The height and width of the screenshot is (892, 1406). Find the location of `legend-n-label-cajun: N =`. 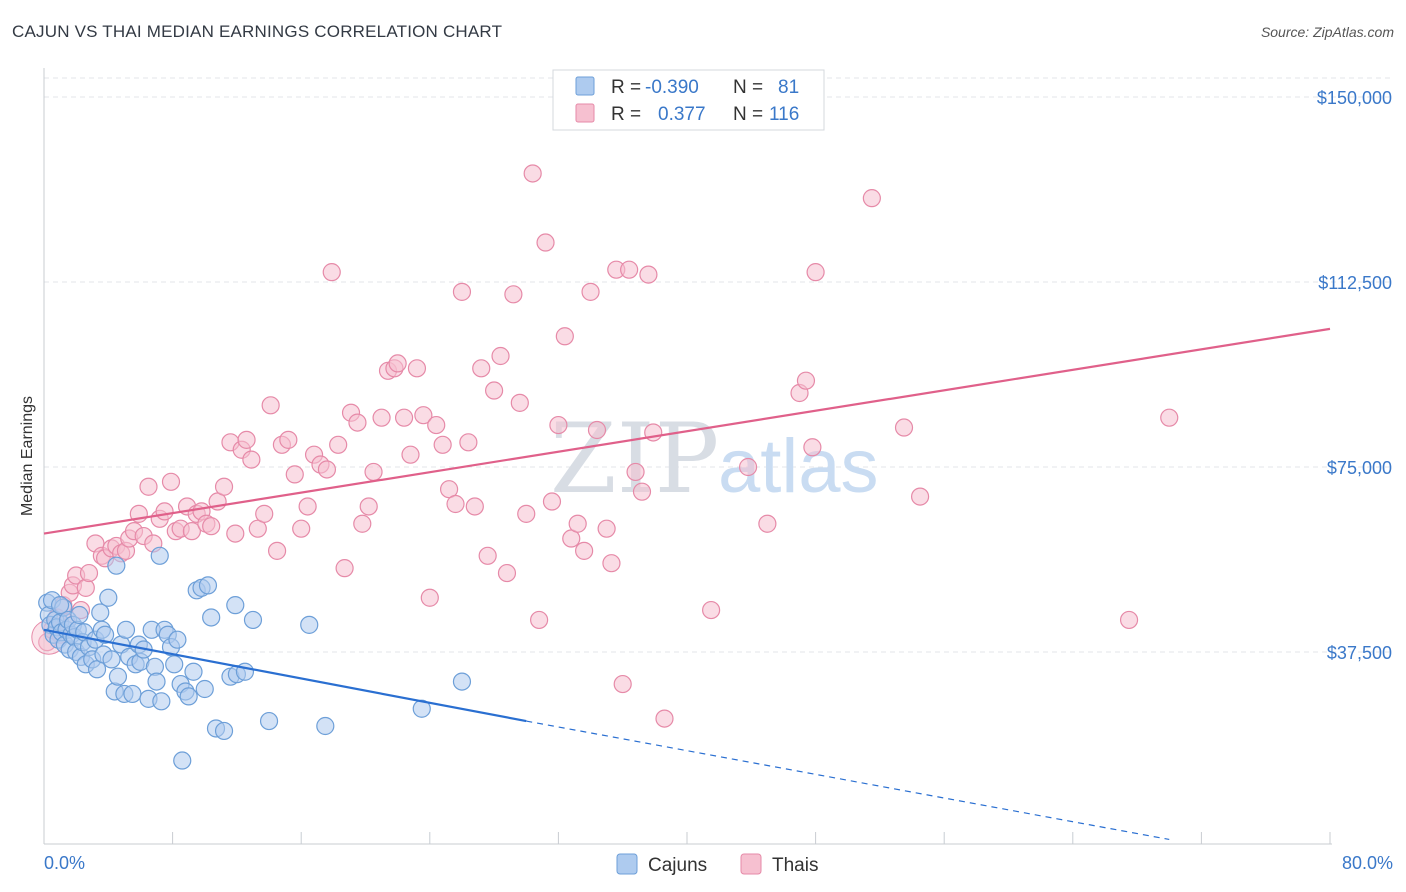

legend-n-label-cajun: N = is located at coordinates (748, 87).